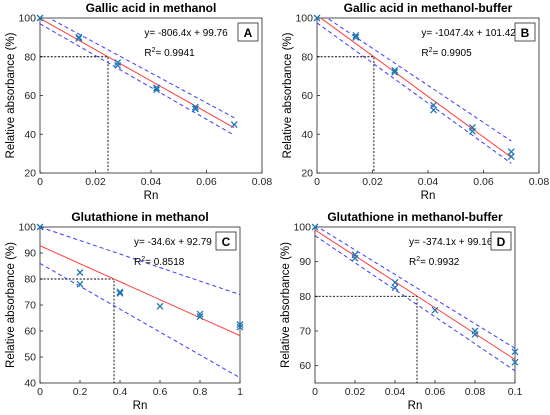  What do you see at coordinates (305, 332) in the screenshot?
I see `y-tick-label: 70` at bounding box center [305, 332].